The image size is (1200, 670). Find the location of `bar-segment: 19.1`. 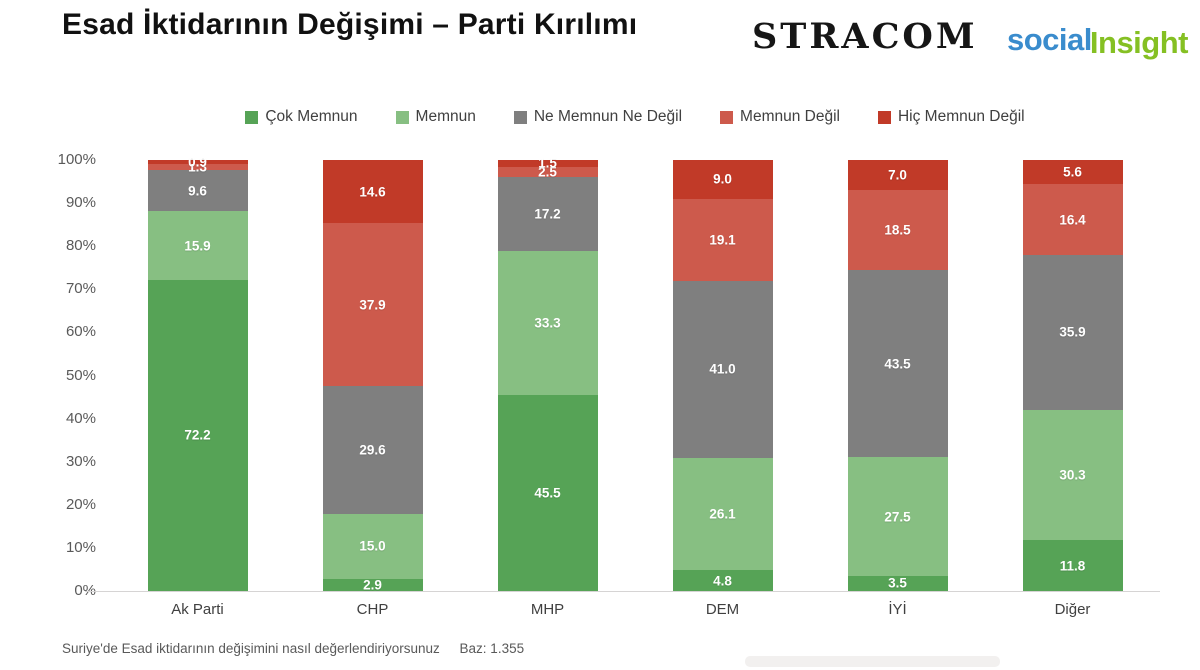

bar-segment: 19.1 is located at coordinates (722, 240).